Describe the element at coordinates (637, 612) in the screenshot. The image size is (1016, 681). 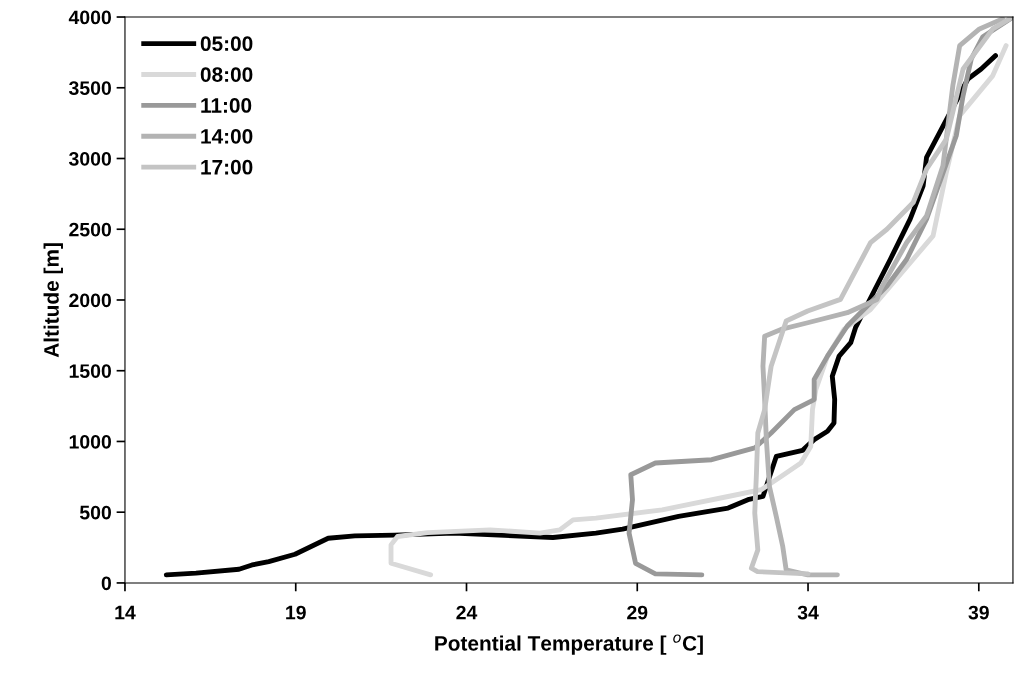
I see `x-tick-label: 29` at that location.